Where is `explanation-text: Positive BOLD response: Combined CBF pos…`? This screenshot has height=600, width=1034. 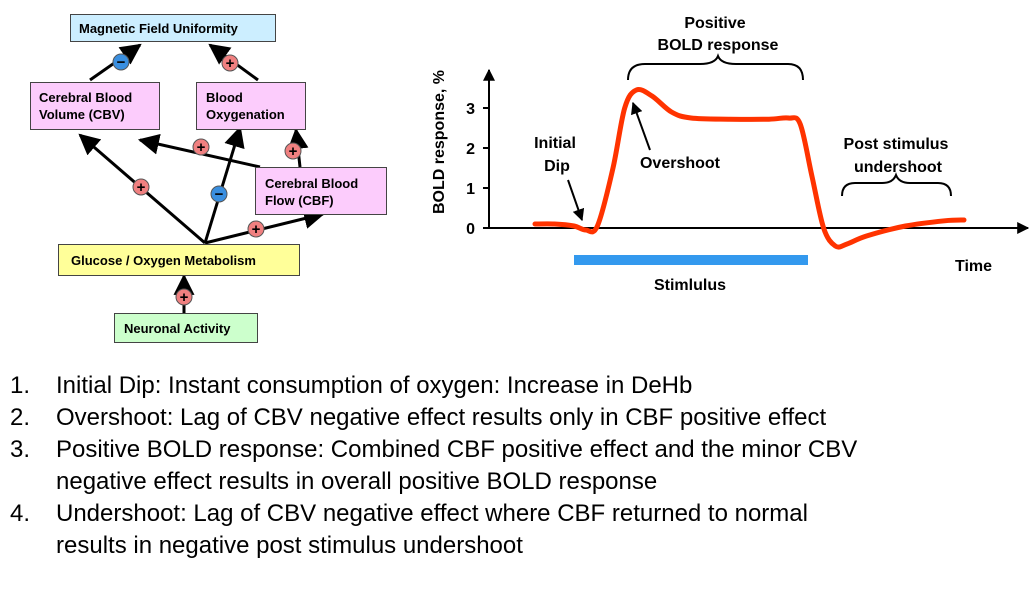 explanation-text: Positive BOLD response: Combined CBF pos… is located at coordinates (457, 449).